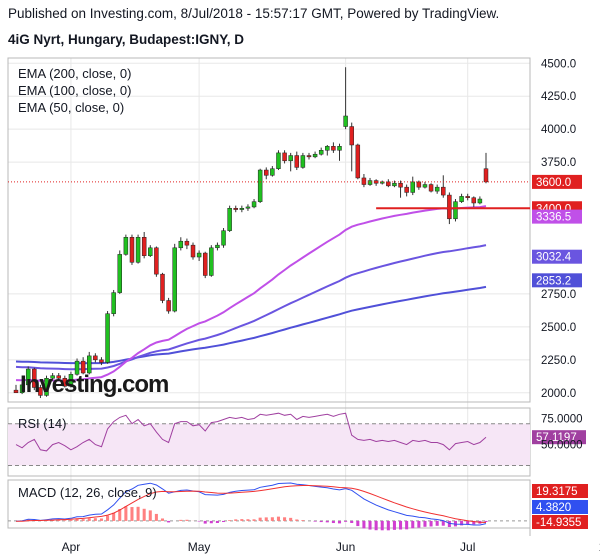 The height and width of the screenshot is (558, 600). Describe the element at coordinates (558, 328) in the screenshot. I see `y-tick-label: 2500.0` at that location.